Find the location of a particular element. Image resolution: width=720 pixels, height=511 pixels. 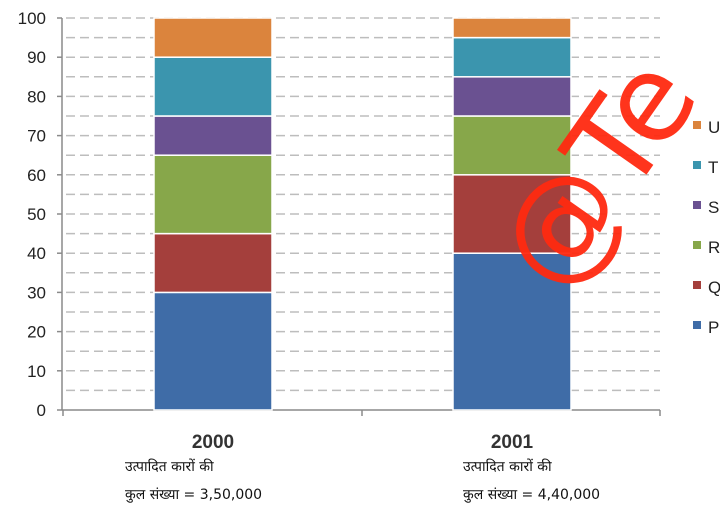

x-tick-label: 2000 is located at coordinates (213, 442).